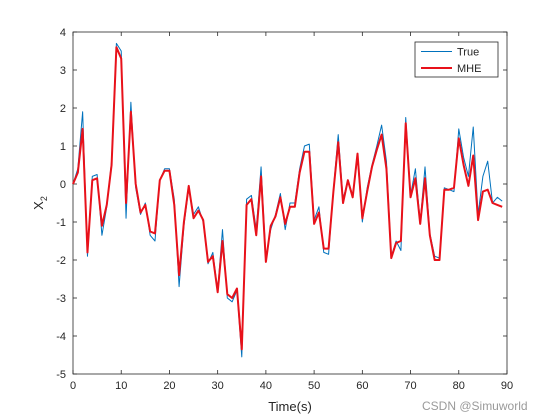 The image size is (560, 420). What do you see at coordinates (290, 406) in the screenshot?
I see `x-axis-label: Time(s)` at bounding box center [290, 406].